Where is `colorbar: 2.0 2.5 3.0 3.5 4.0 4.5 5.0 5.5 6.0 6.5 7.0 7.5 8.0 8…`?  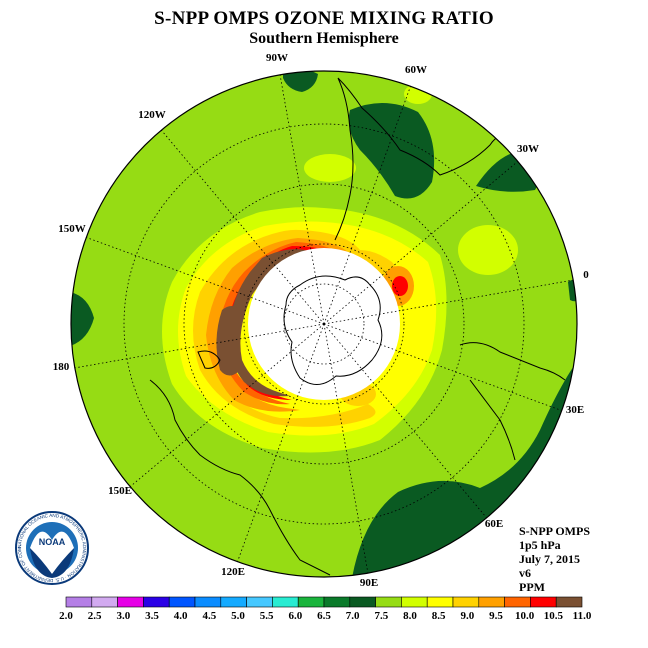 colorbar: 2.0 2.5 3.0 3.5 4.0 4.5 5.0 5.5 6.0 6.5 7.0 7.5 8.0 8… is located at coordinates (325, 609).